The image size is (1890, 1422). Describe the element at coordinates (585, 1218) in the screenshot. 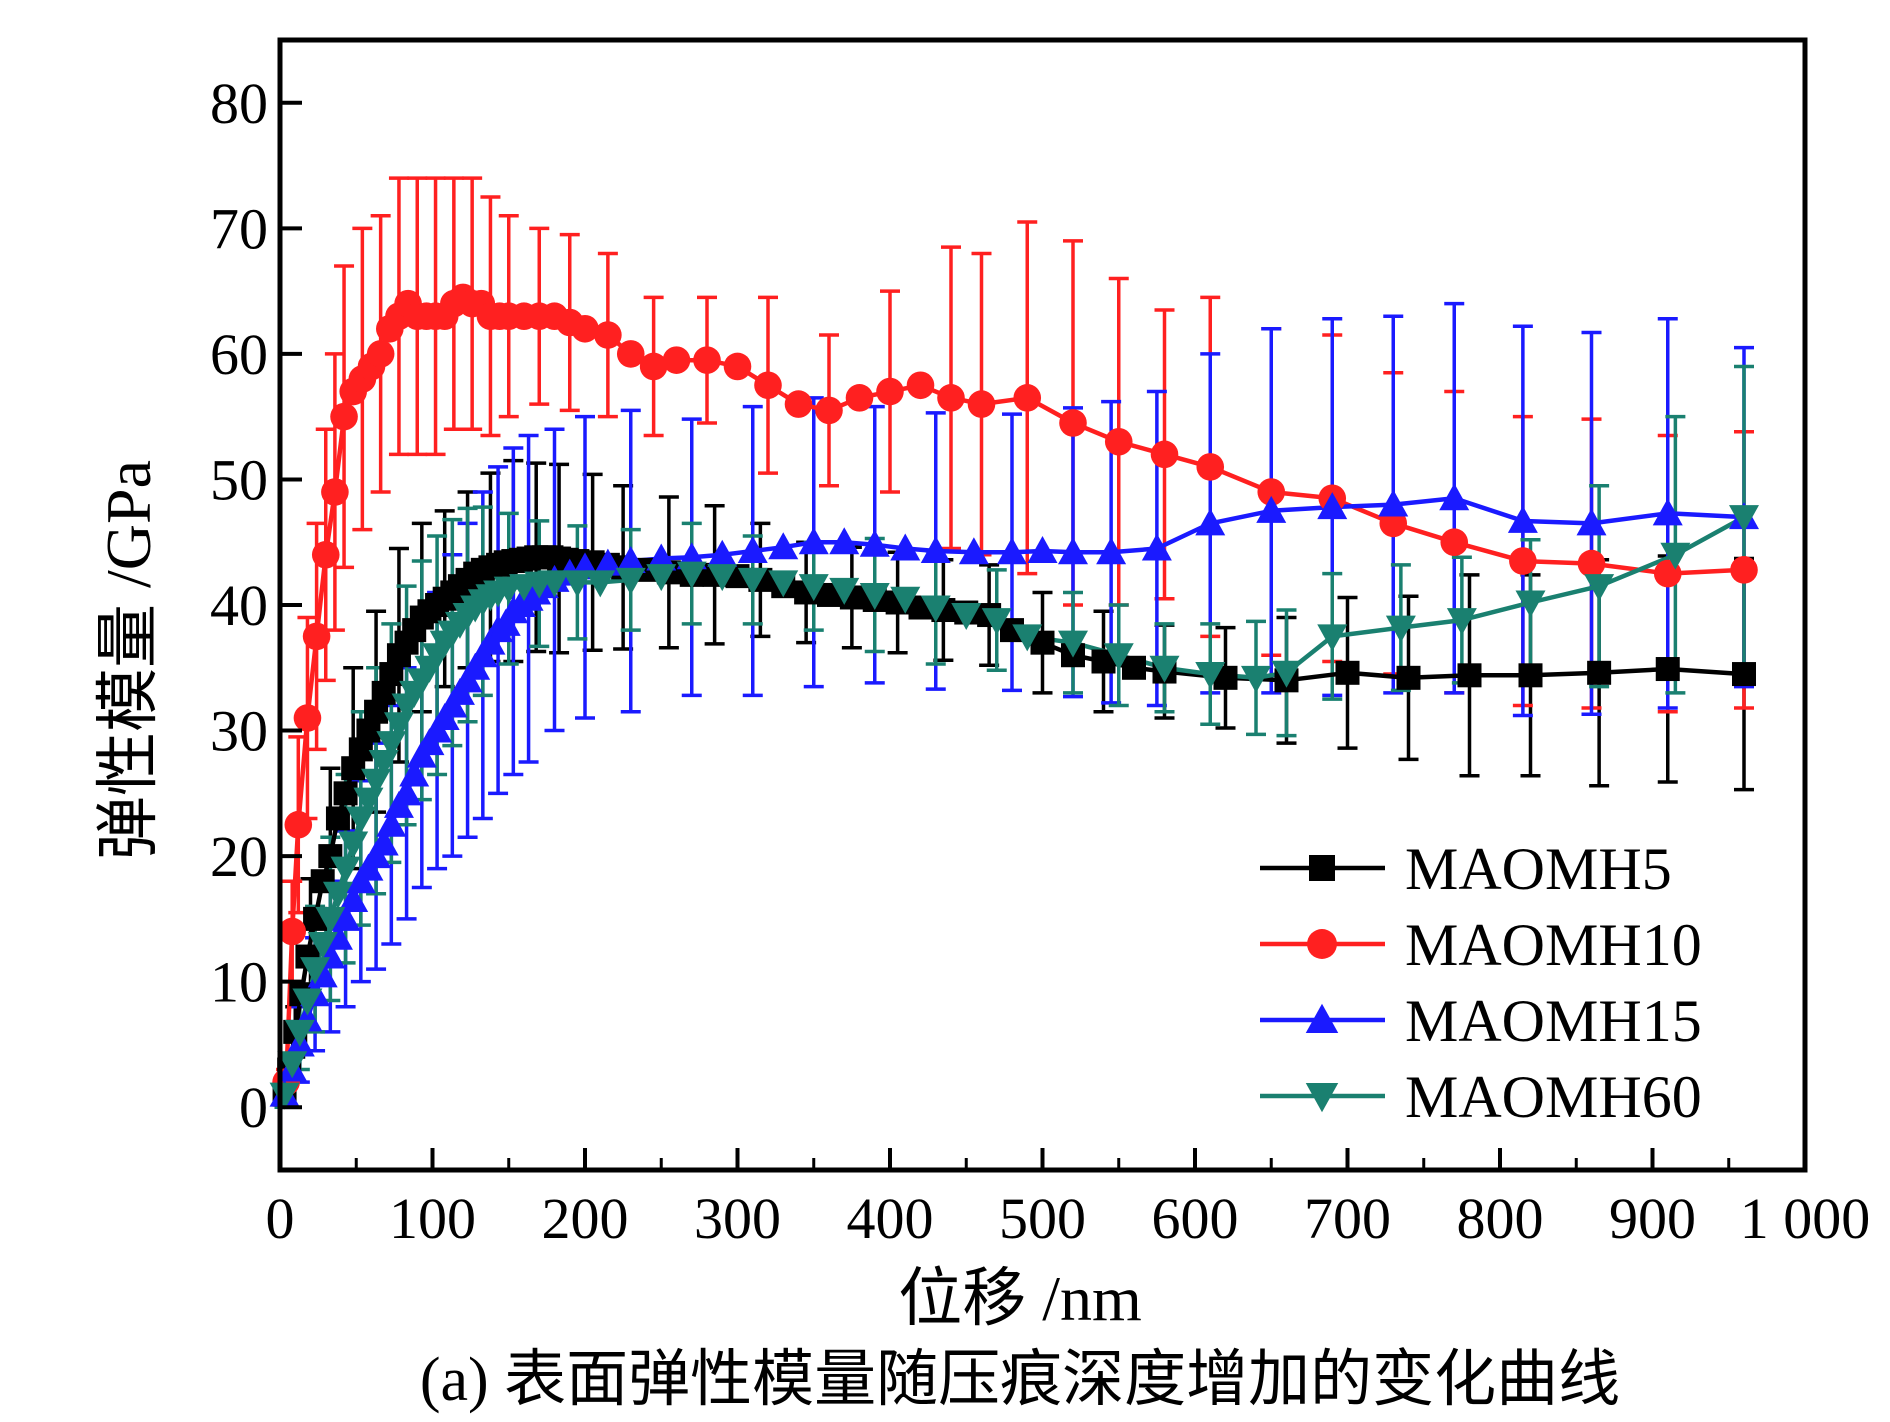

I see `x-tick-label-200: 200` at that location.